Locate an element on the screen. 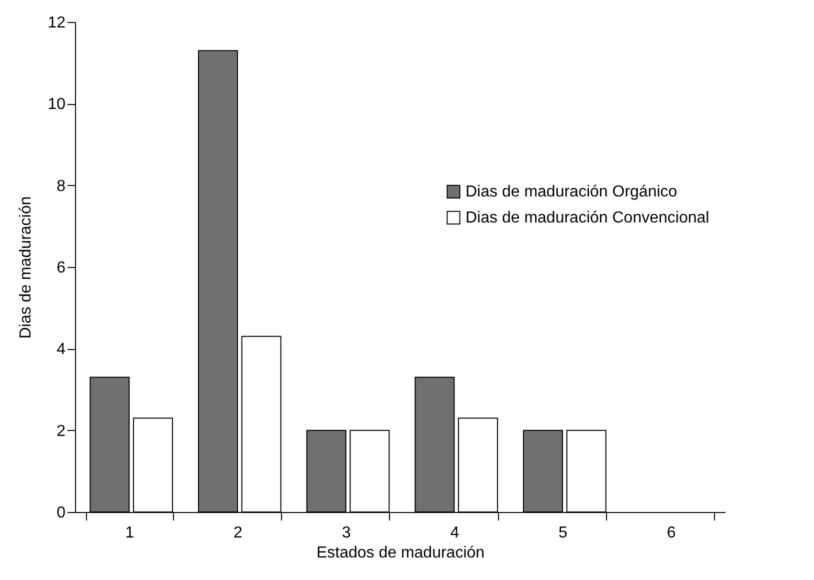 The image size is (814, 580). y-tick-label: 8 is located at coordinates (61, 186).